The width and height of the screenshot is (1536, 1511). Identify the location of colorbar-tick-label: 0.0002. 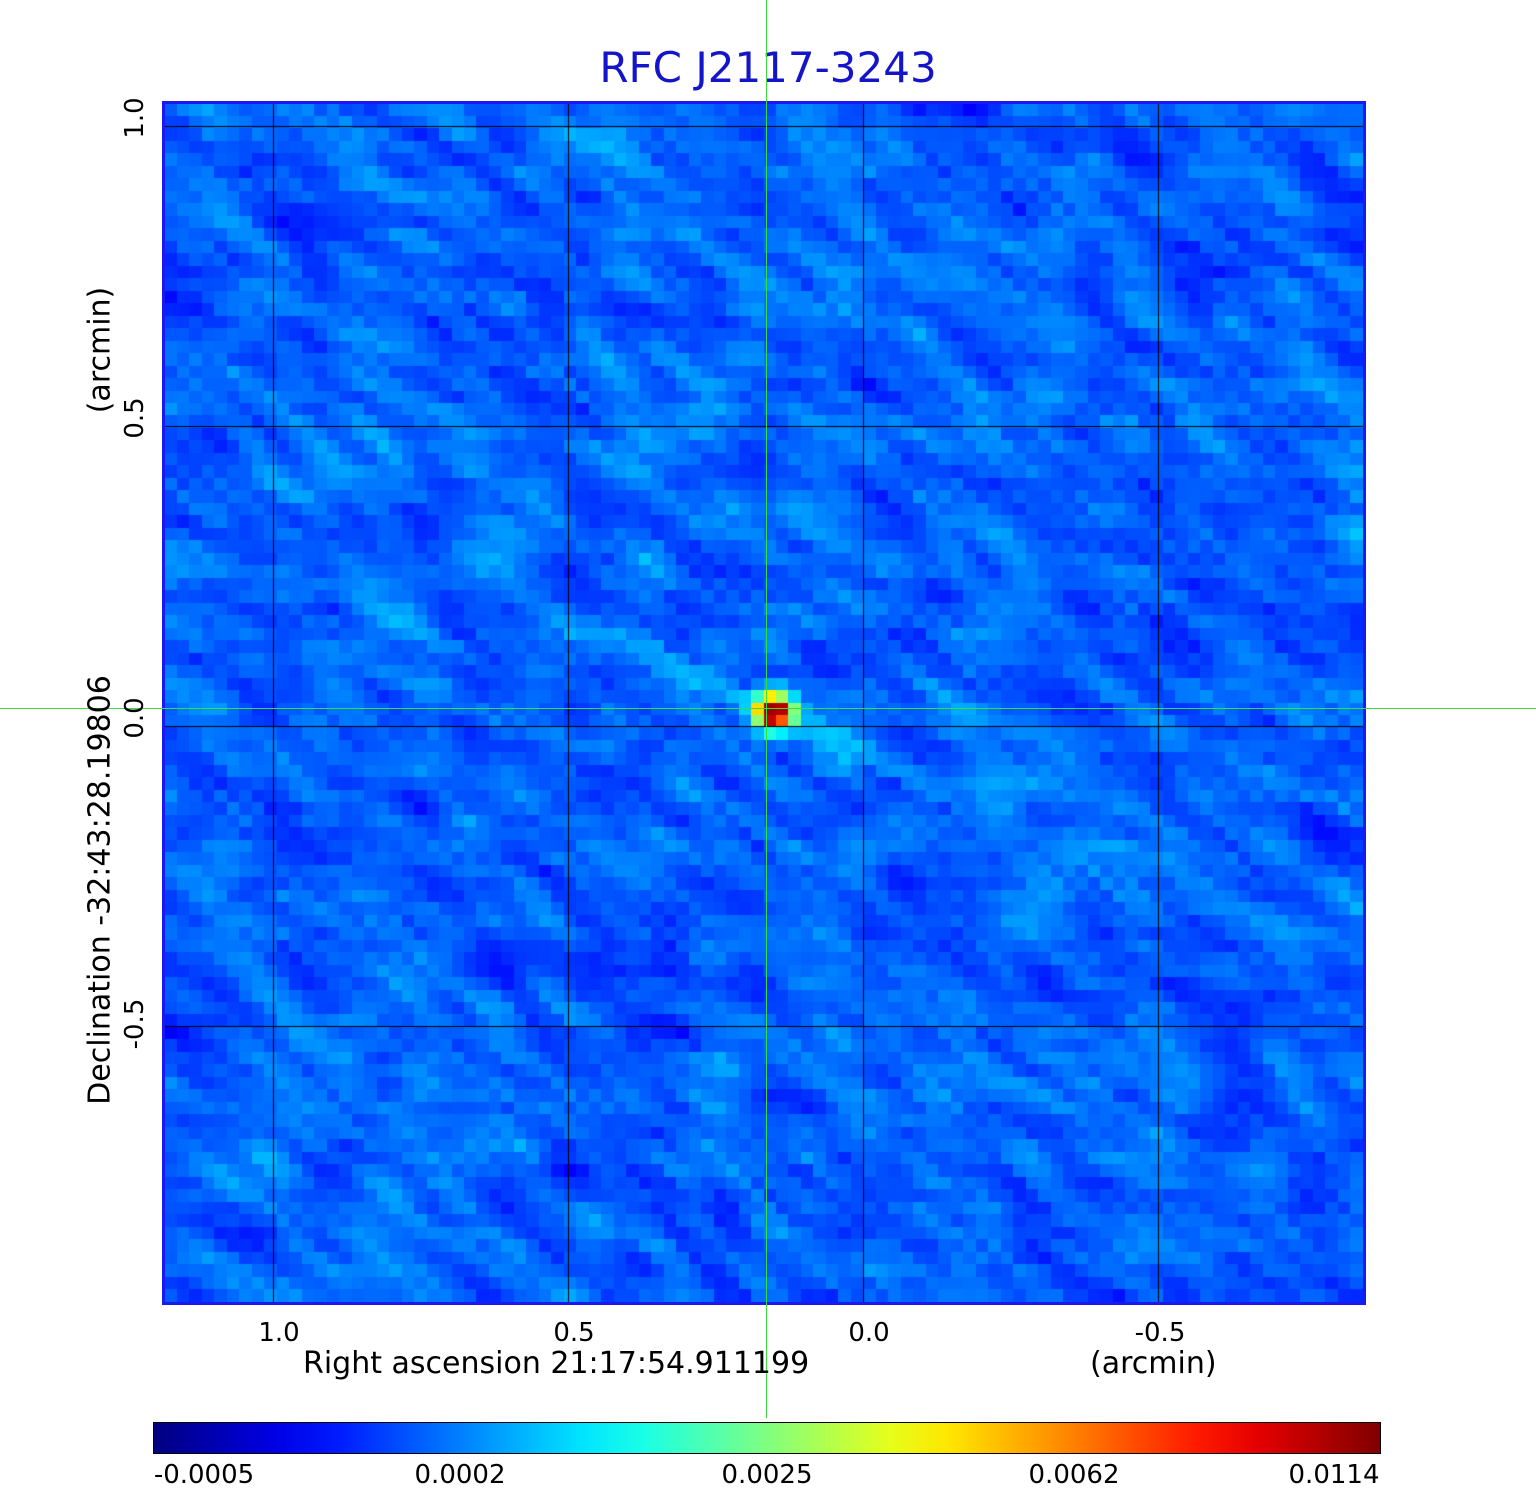
(460, 1475).